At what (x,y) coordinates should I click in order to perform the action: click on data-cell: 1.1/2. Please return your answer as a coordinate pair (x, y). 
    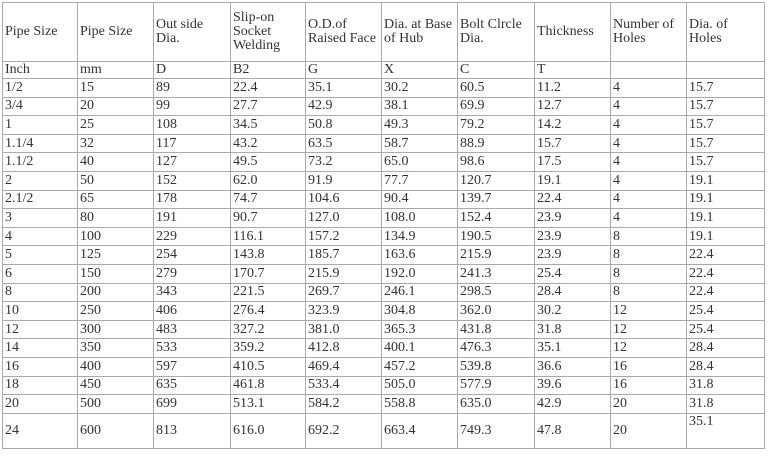
    Looking at the image, I should click on (40, 162).